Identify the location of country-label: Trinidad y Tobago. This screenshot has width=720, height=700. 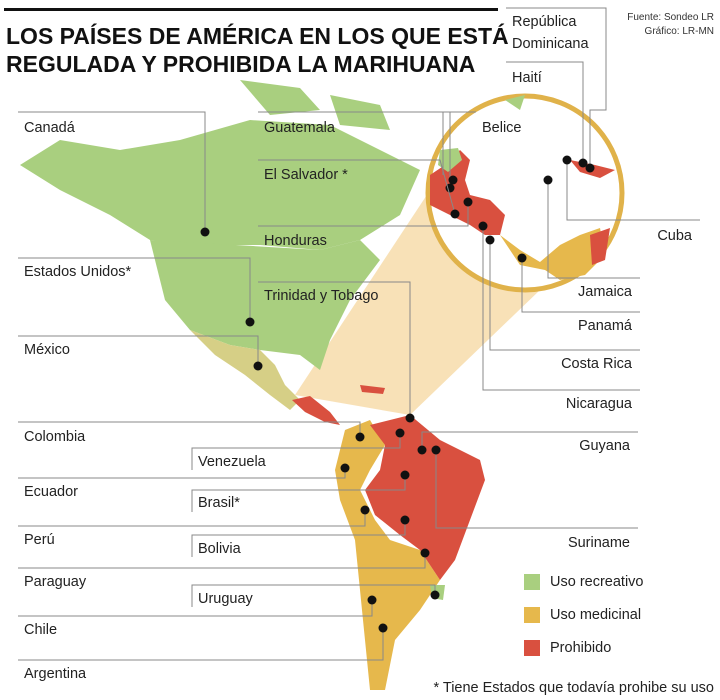
(321, 296).